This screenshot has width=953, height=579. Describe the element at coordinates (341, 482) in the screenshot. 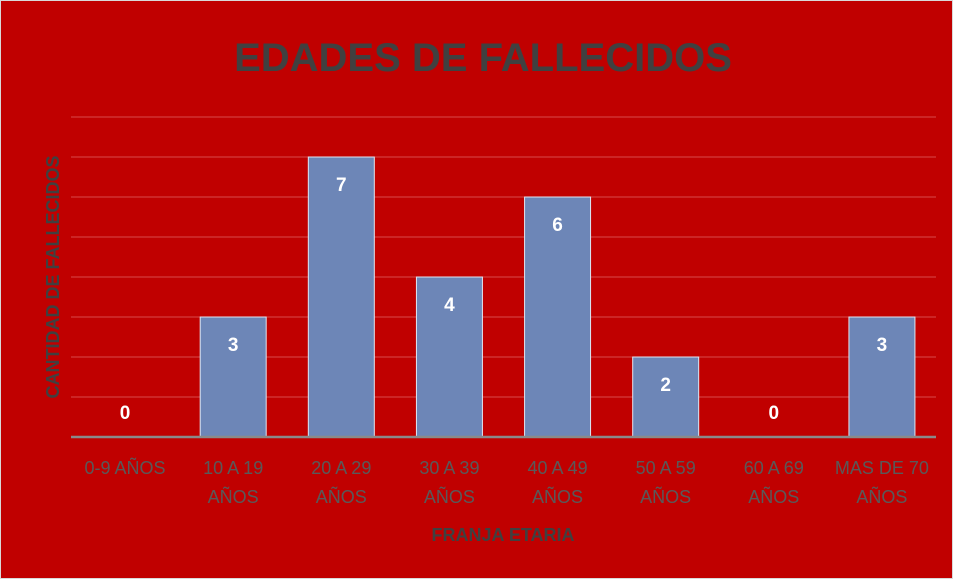

I see `x-tick-label: 20 A 29 AÑOS` at that location.